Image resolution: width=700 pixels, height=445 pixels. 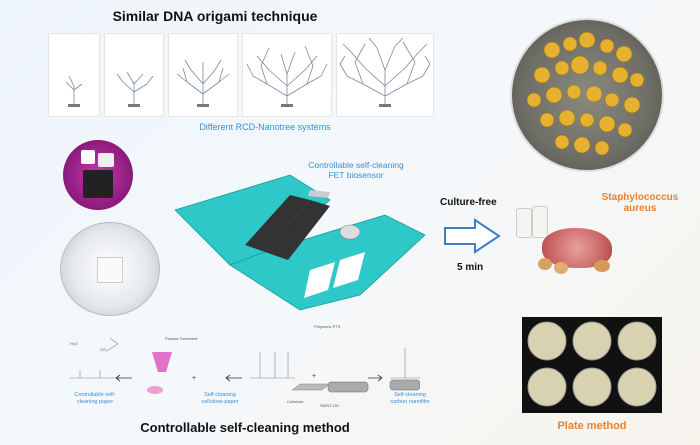 What do you see at coordinates (215, 16) in the screenshot?
I see `top-title: Similar DNA origami technique` at bounding box center [215, 16].